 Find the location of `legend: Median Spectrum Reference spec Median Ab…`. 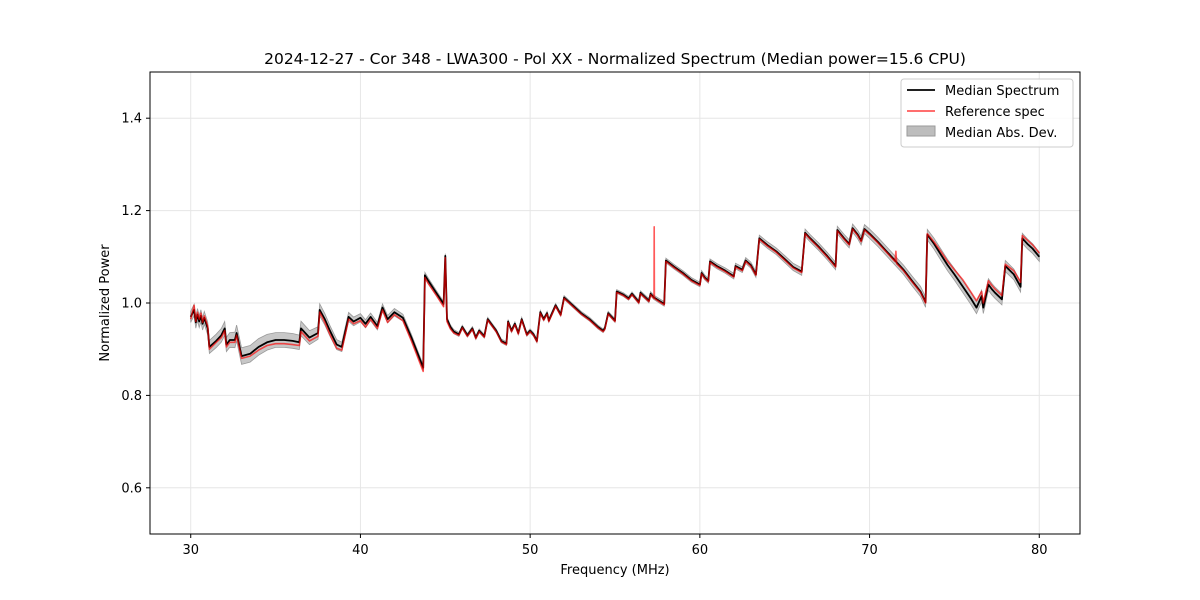

legend: Median Spectrum Reference spec Median Ab… is located at coordinates (987, 113).